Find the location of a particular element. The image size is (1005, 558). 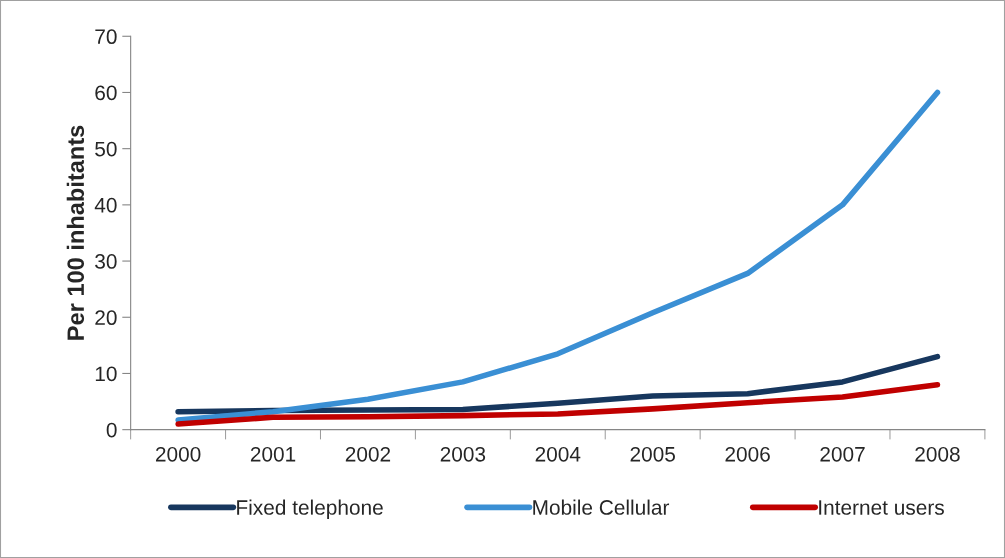

y-tick-label: 20 is located at coordinates (106, 318).